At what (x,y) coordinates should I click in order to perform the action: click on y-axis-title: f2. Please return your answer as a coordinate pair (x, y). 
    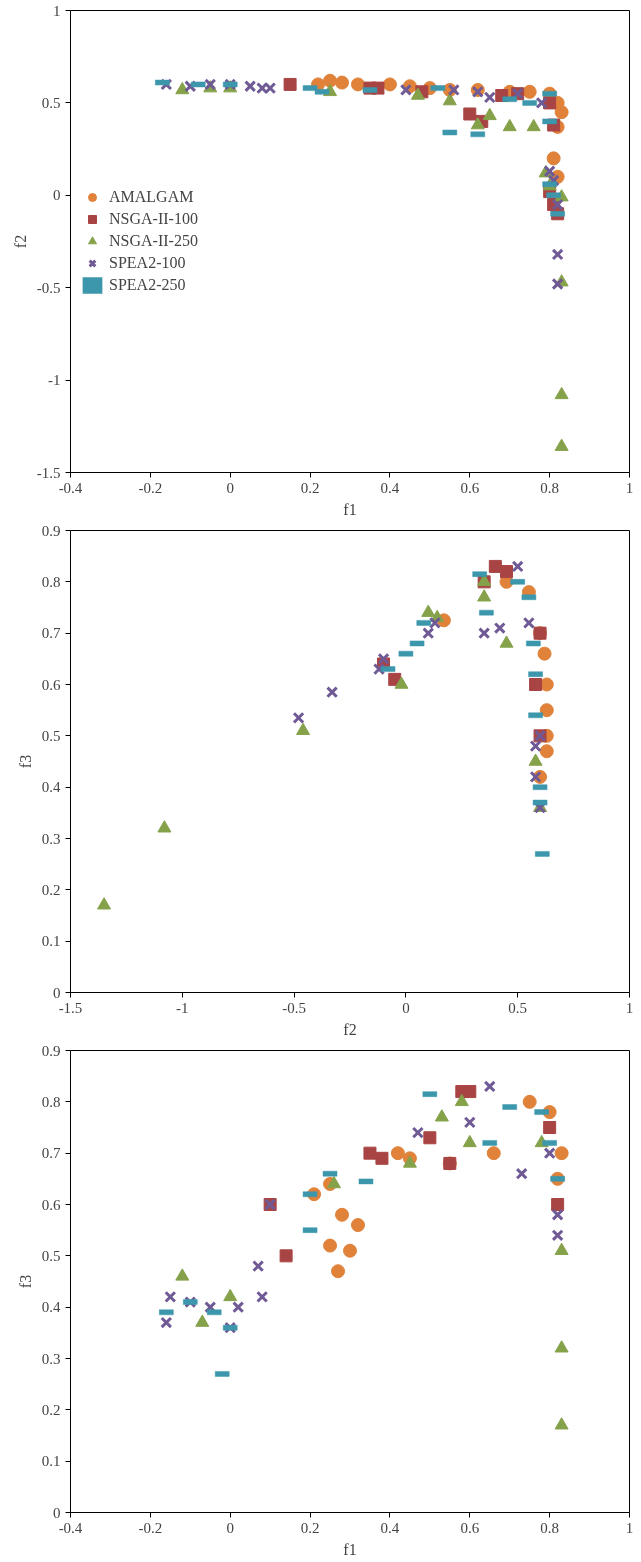
    Looking at the image, I should click on (20, 241).